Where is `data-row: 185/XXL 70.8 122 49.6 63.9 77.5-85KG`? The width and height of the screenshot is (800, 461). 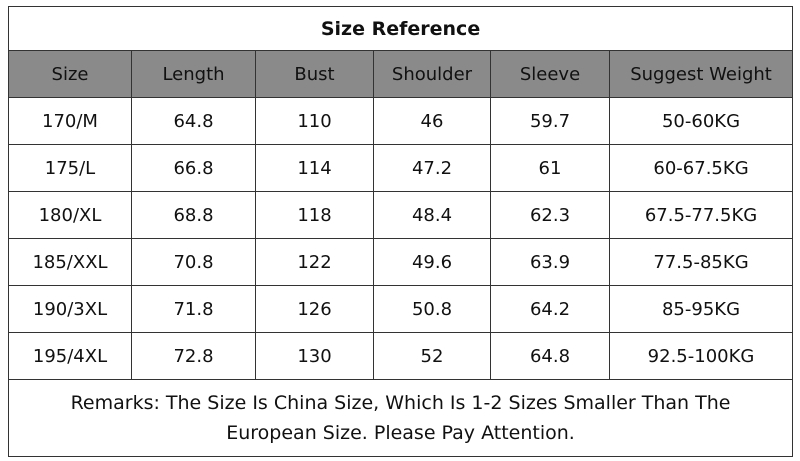
data-row: 185/XXL 70.8 122 49.6 63.9 77.5-85KG is located at coordinates (401, 262).